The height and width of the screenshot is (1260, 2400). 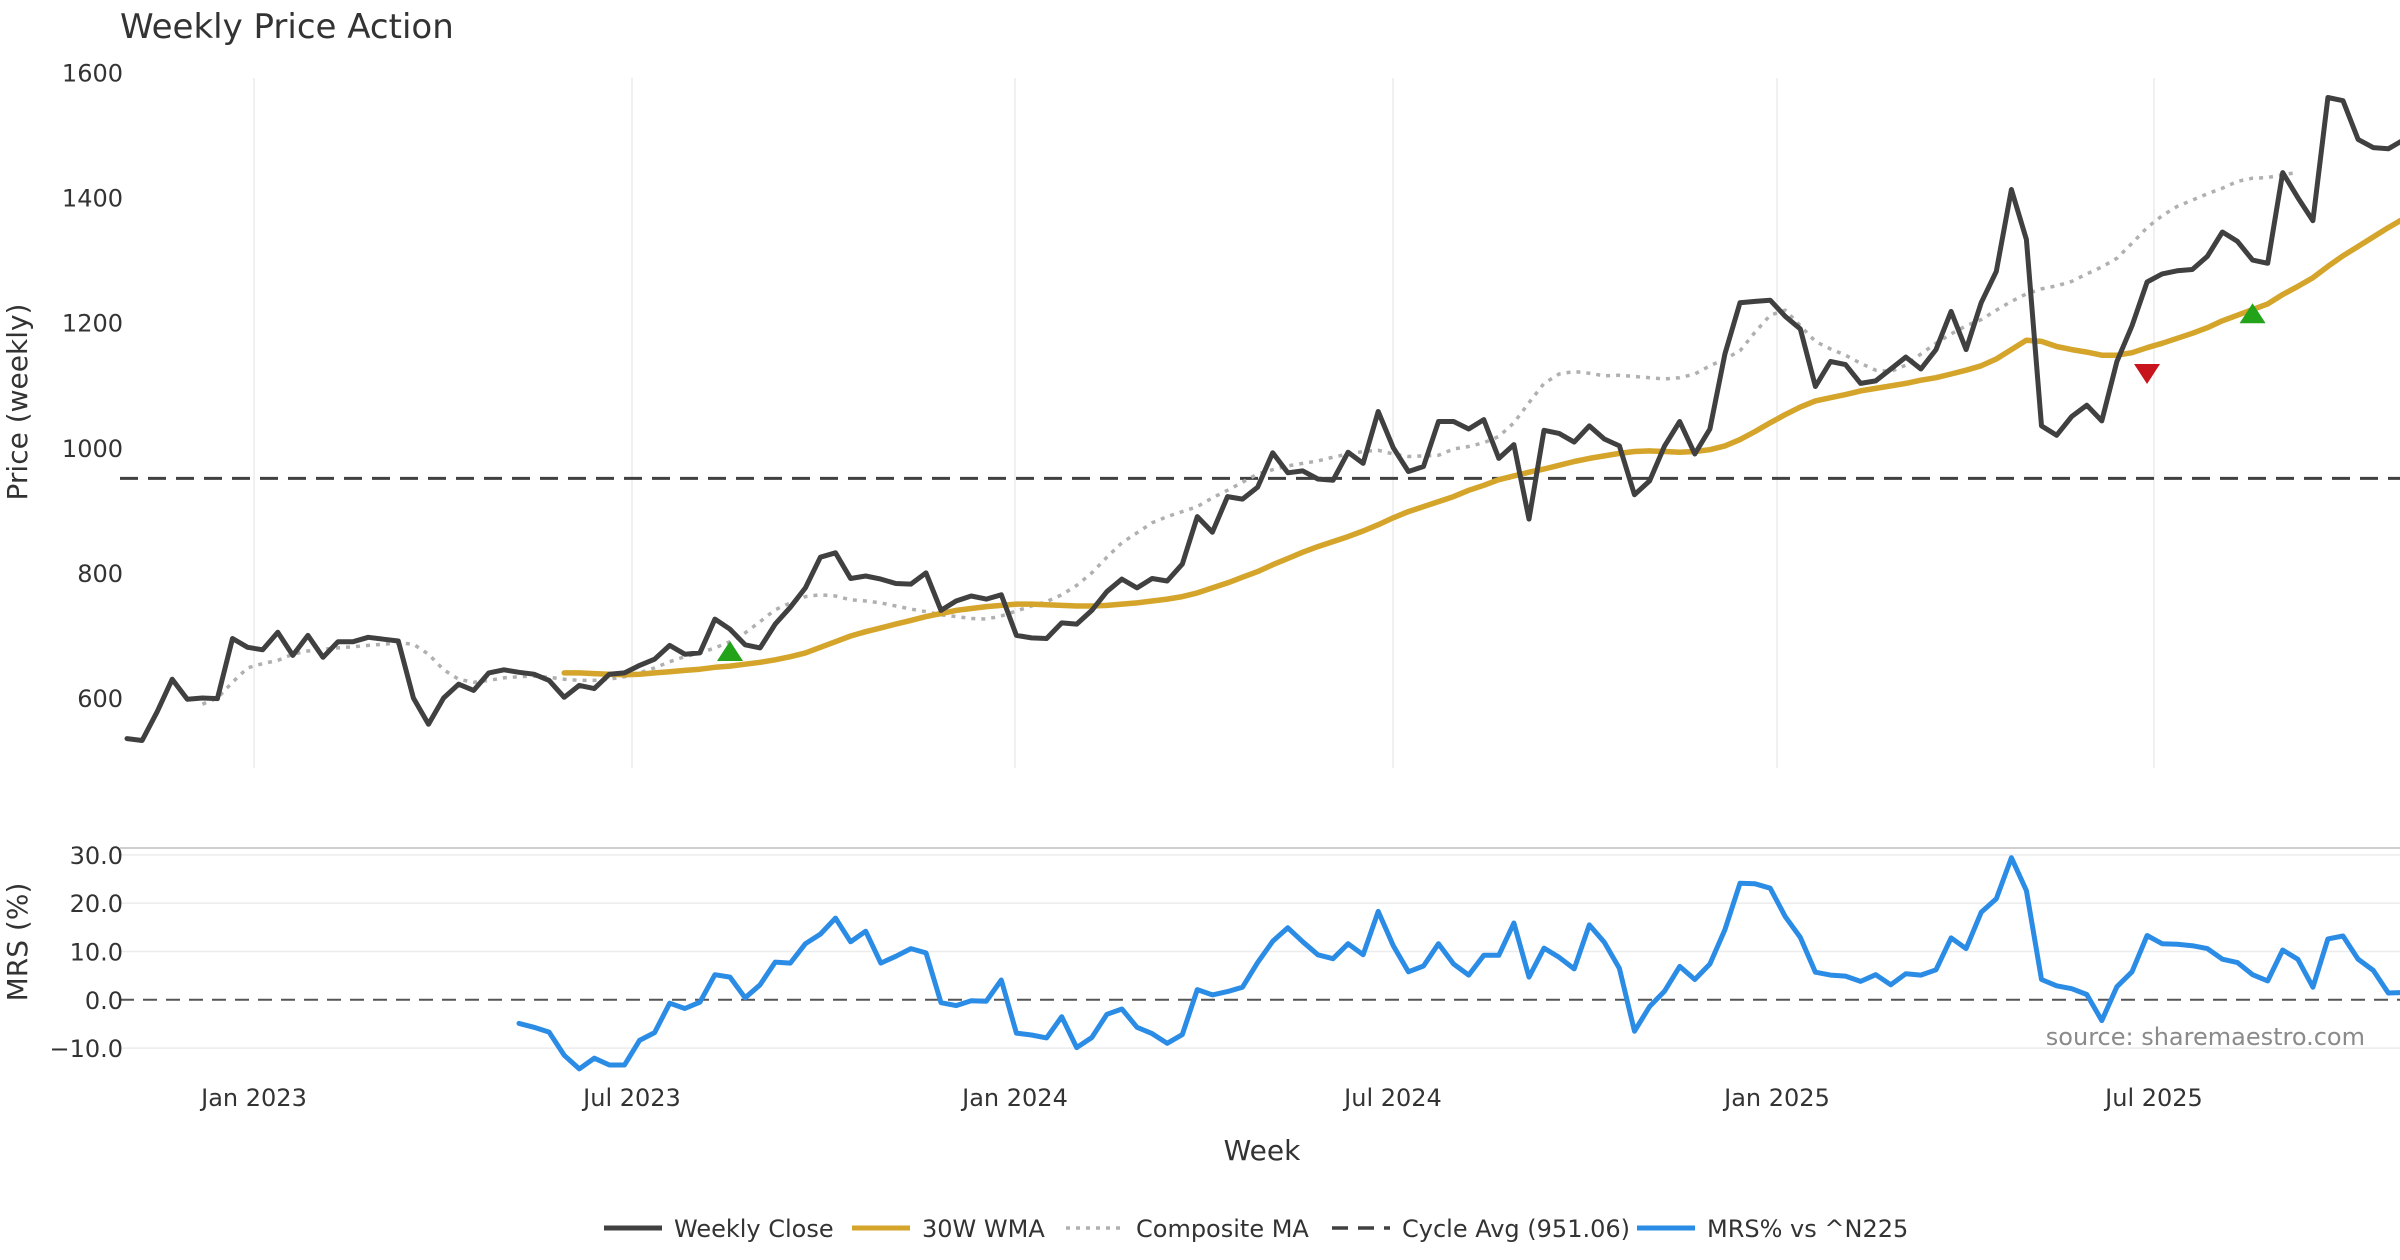 I want to click on chart-title: Weekly Price Action, so click(x=287, y=27).